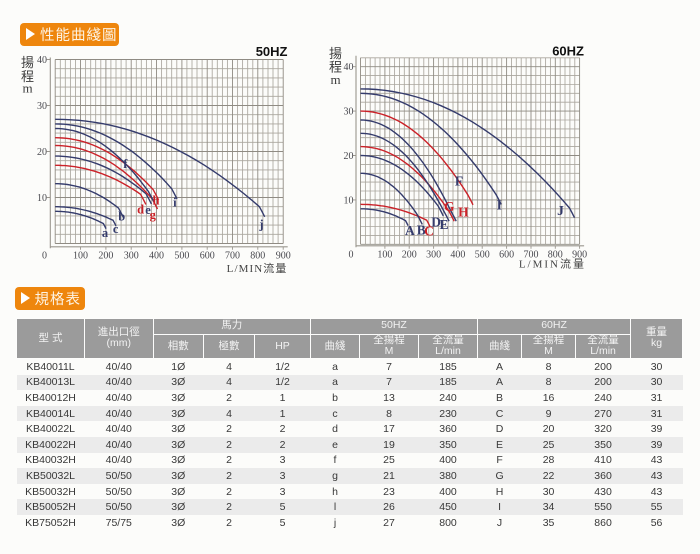 This screenshot has height=554, width=700. Describe the element at coordinates (153, 215) in the screenshot. I see `svg-text: g` at that location.